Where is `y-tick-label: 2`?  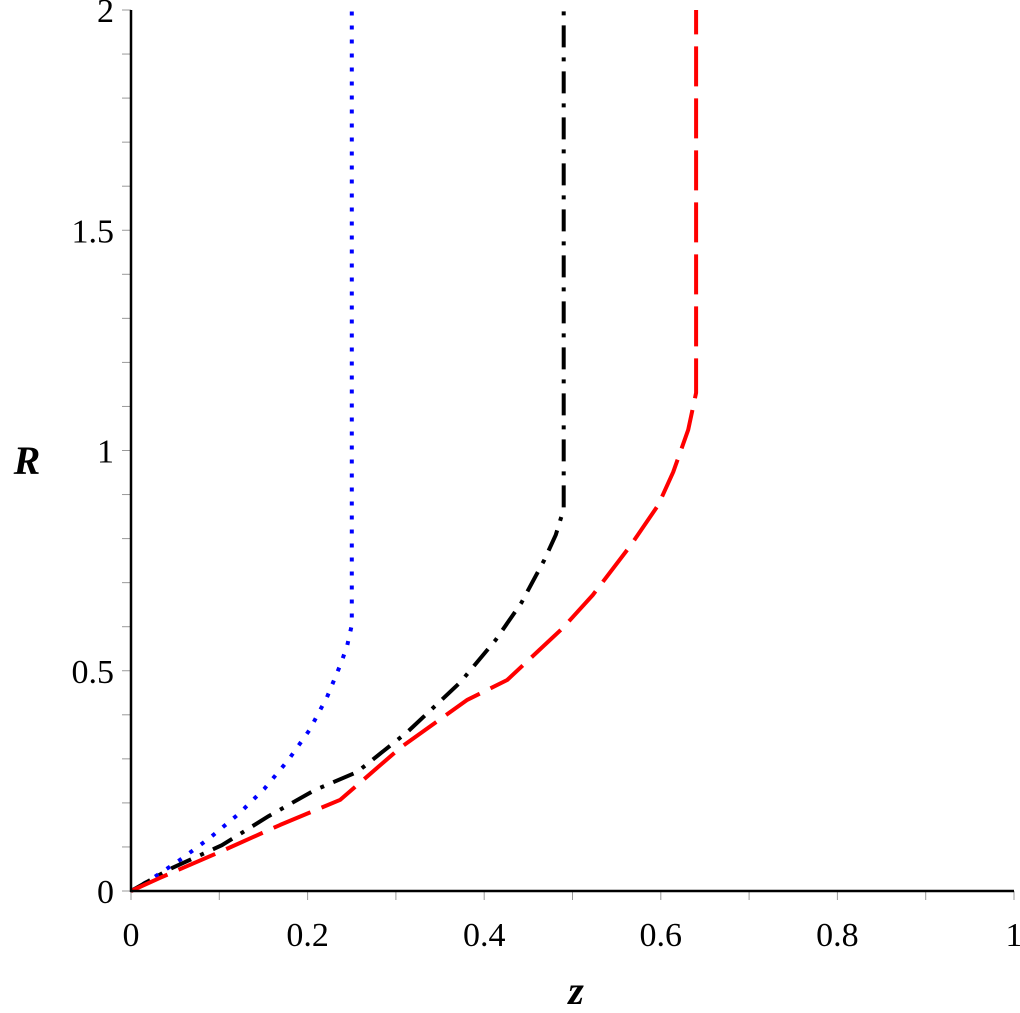
y-tick-label: 2 is located at coordinates (105, 15).